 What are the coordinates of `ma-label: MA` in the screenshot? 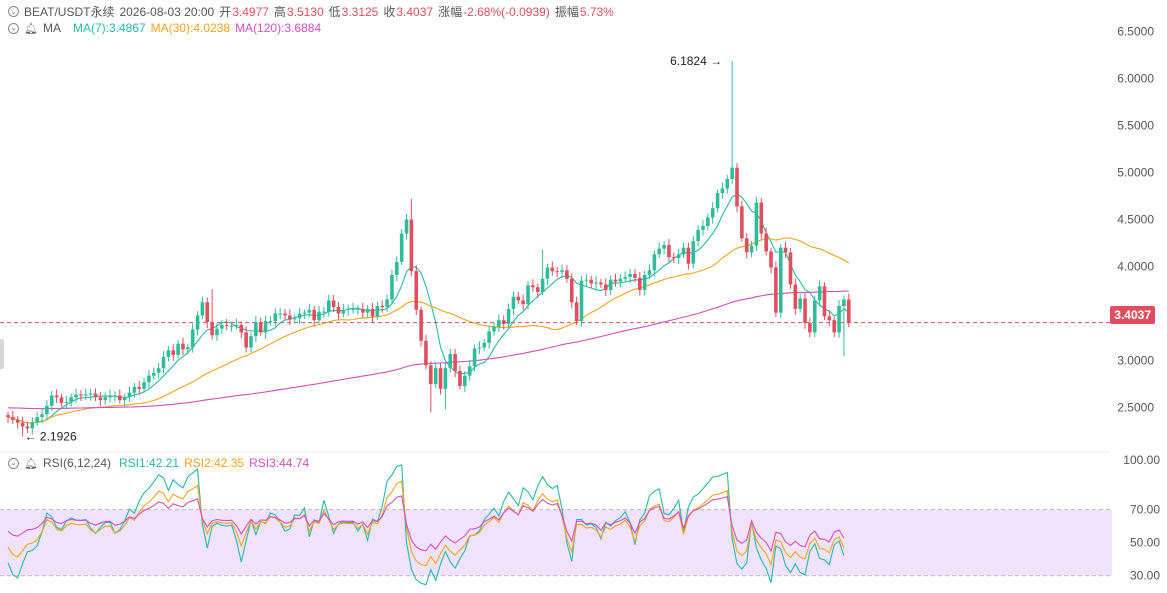 It's located at (51, 28).